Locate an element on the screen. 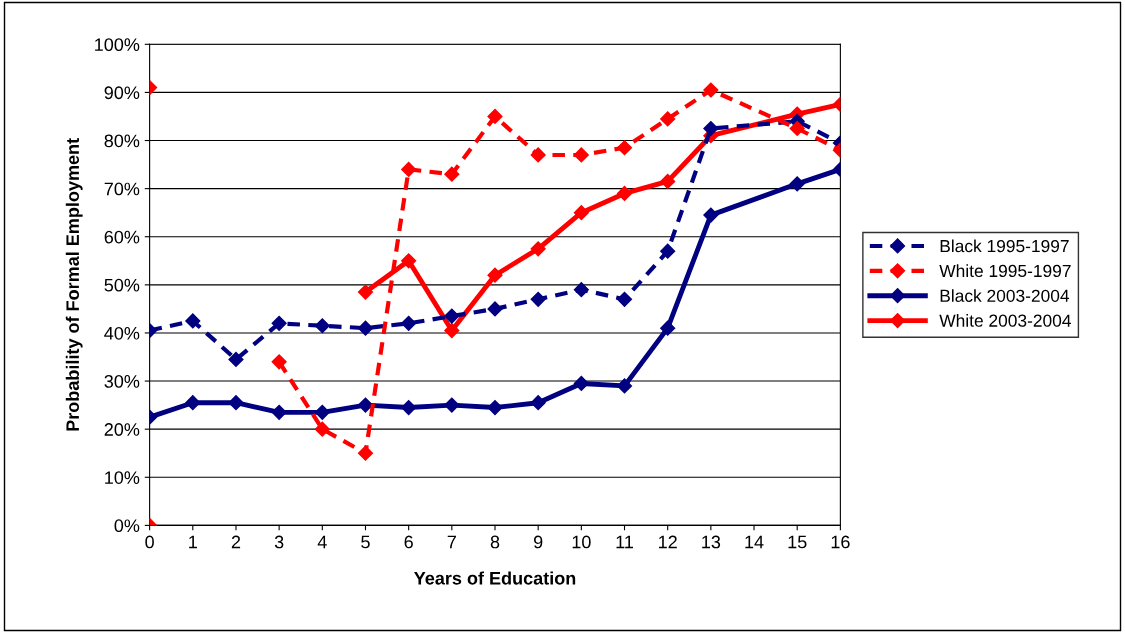 This screenshot has height=633, width=1125. legend-label: White 1995-1997 is located at coordinates (1005, 271).